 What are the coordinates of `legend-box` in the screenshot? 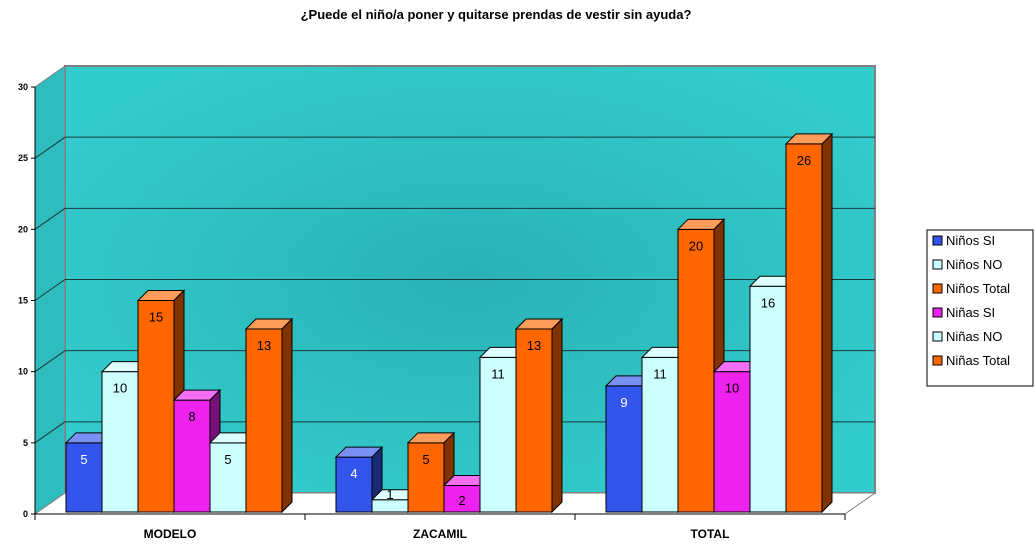 It's located at (980, 308).